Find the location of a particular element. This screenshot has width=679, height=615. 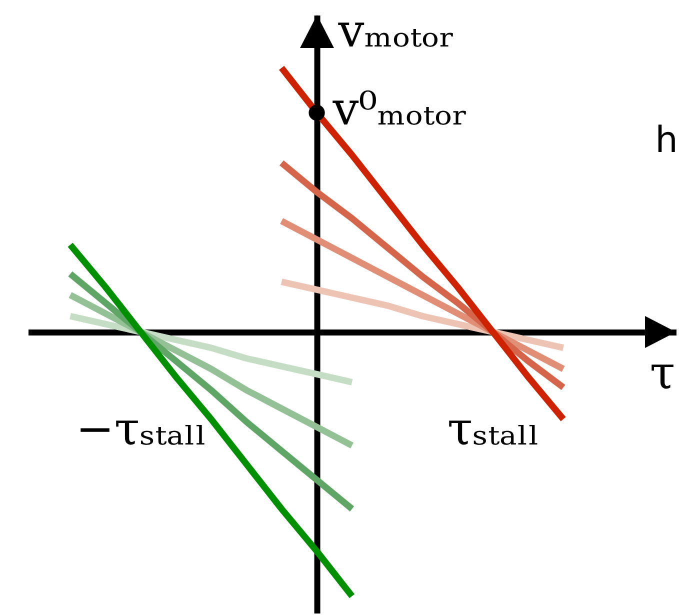

x-tick-label: τₛₜₐₗₗ is located at coordinates (493, 428).